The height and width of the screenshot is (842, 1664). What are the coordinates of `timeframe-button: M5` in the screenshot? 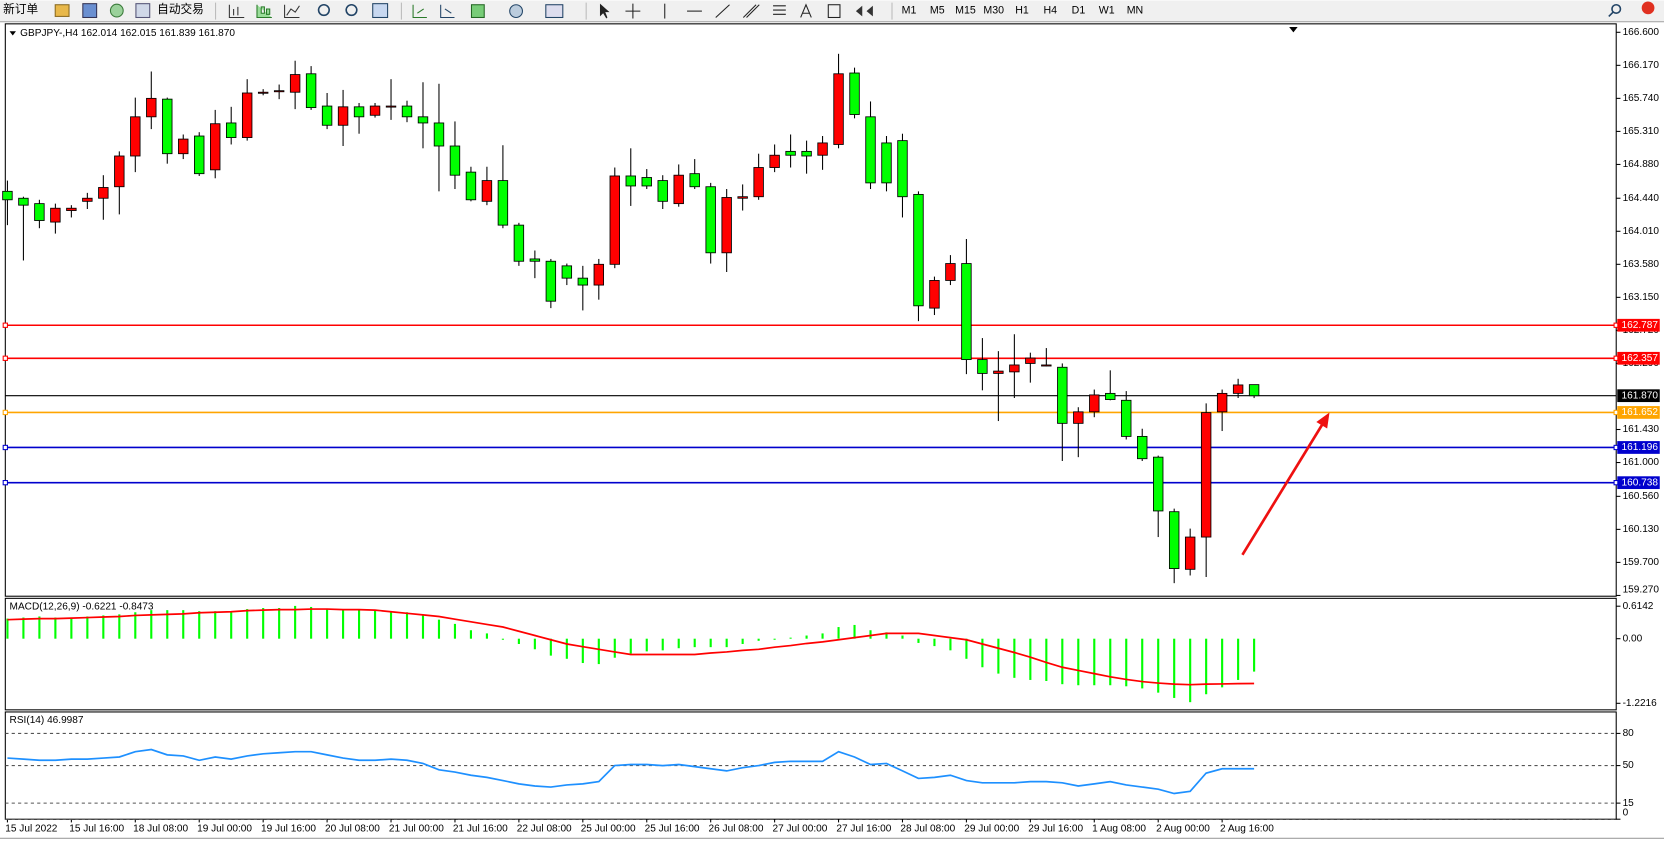 It's located at (937, 10).